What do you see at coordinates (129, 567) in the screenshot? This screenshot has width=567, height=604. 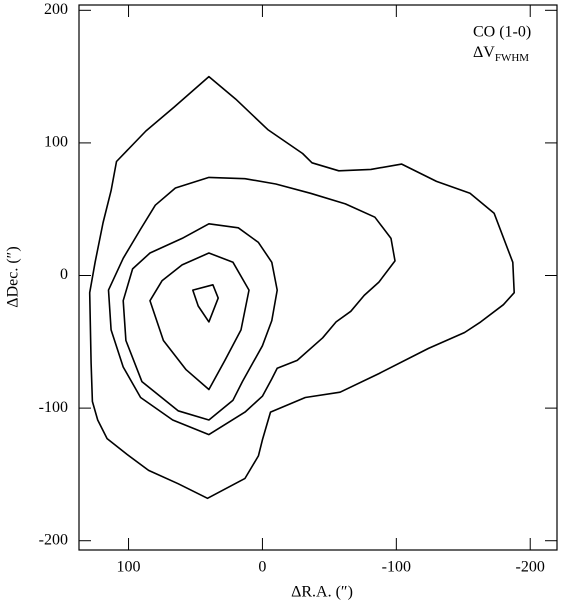 I see `x-tick-label: 100` at bounding box center [129, 567].